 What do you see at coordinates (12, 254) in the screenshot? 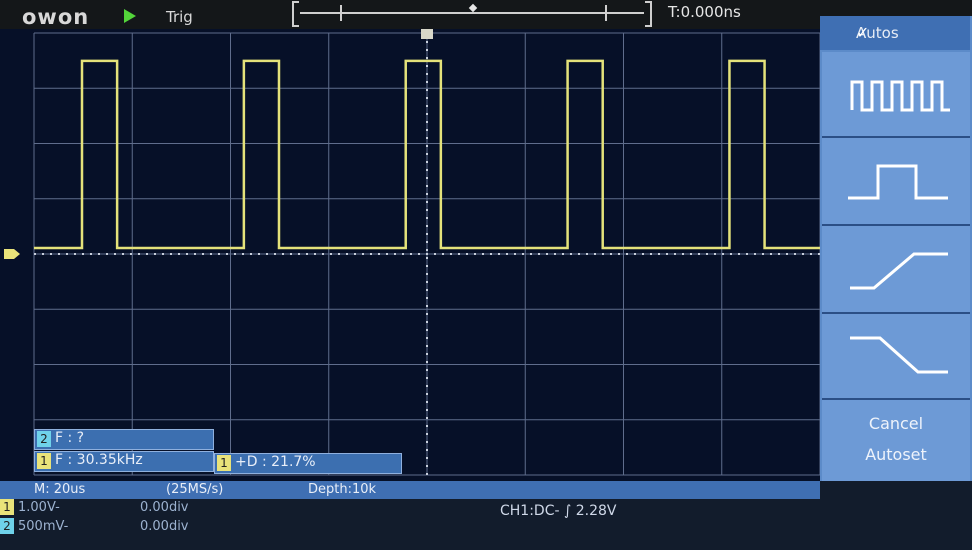
I see `ch1-ground-marker-icon` at bounding box center [12, 254].